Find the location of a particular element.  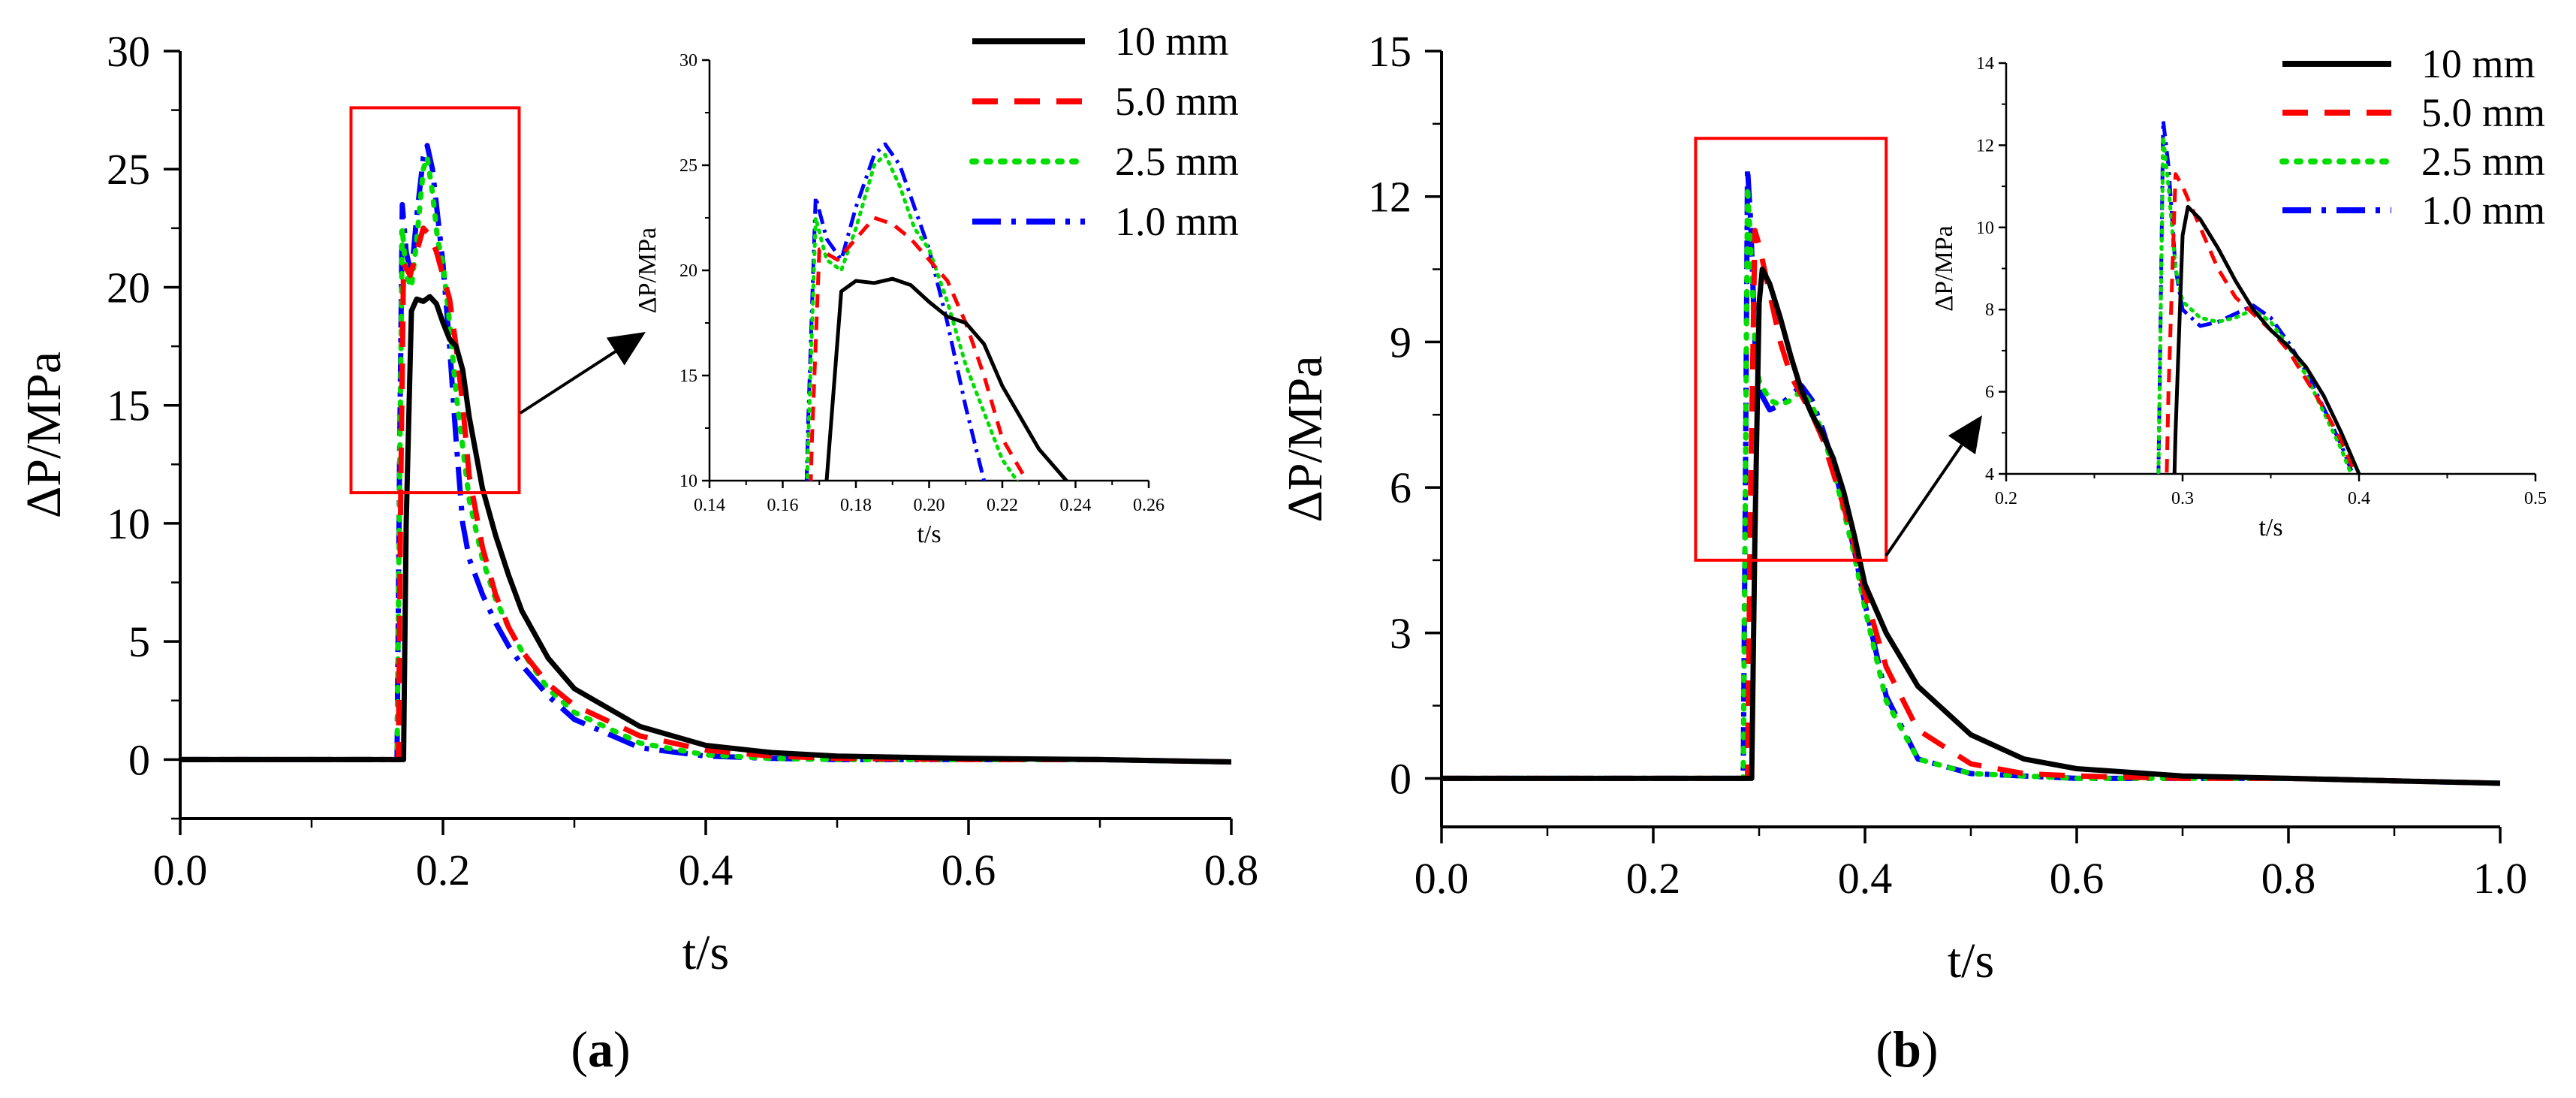

inset-x-tick-label: 0.14 is located at coordinates (709, 505).